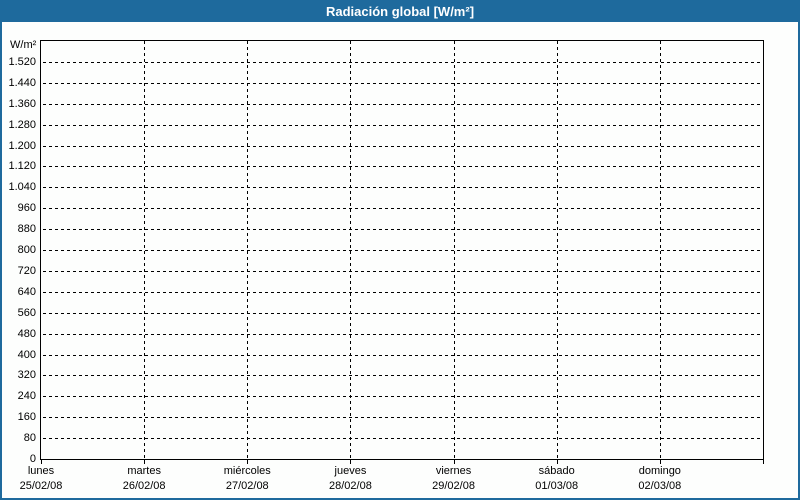 The height and width of the screenshot is (500, 800). What do you see at coordinates (247, 471) in the screenshot?
I see `x-tick-day: miércoles` at bounding box center [247, 471].